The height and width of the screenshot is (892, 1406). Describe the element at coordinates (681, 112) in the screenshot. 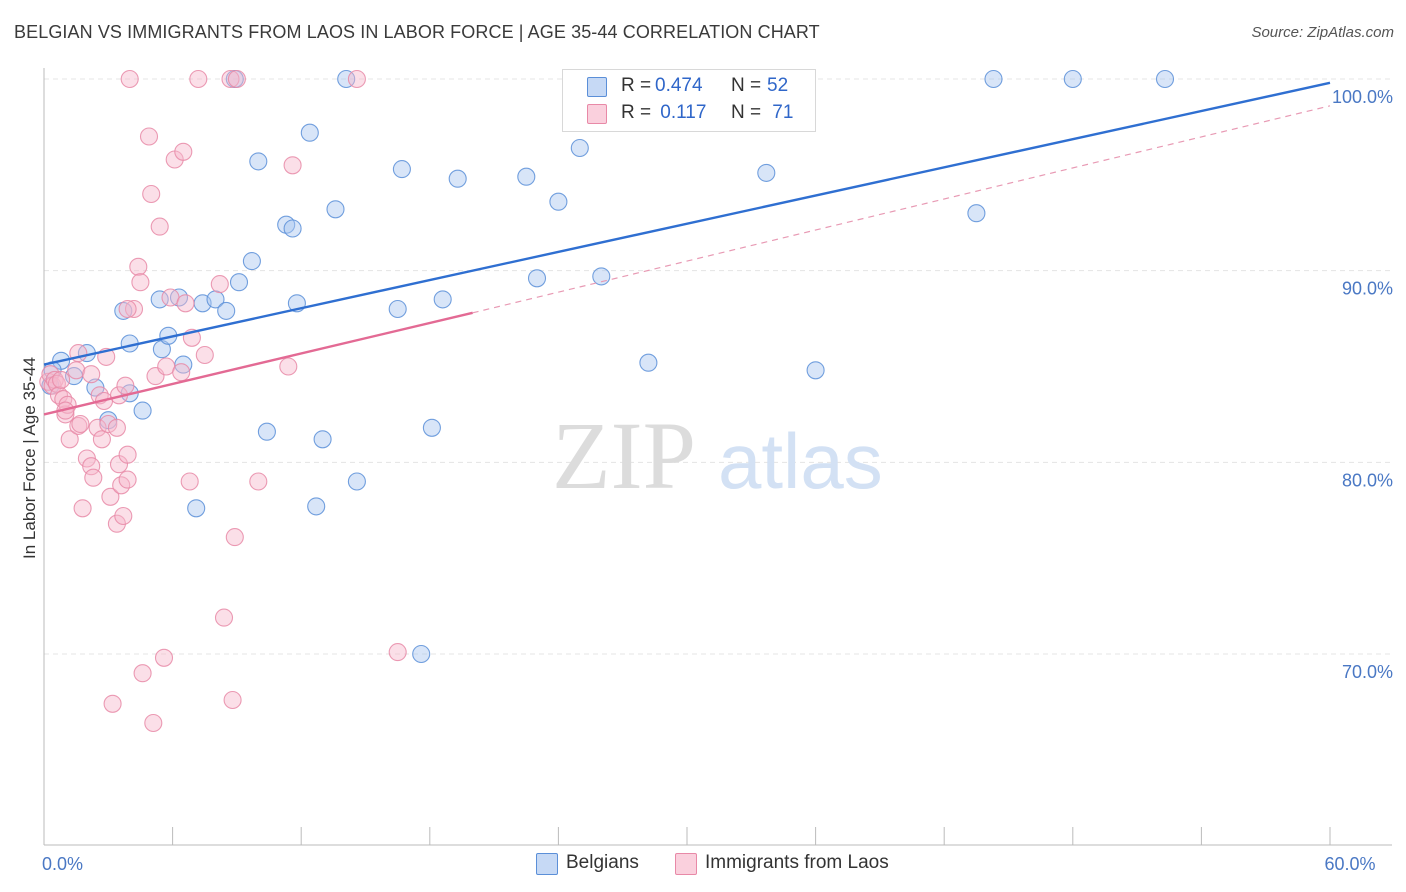

I see `legend-r-value: 0.117` at that location.